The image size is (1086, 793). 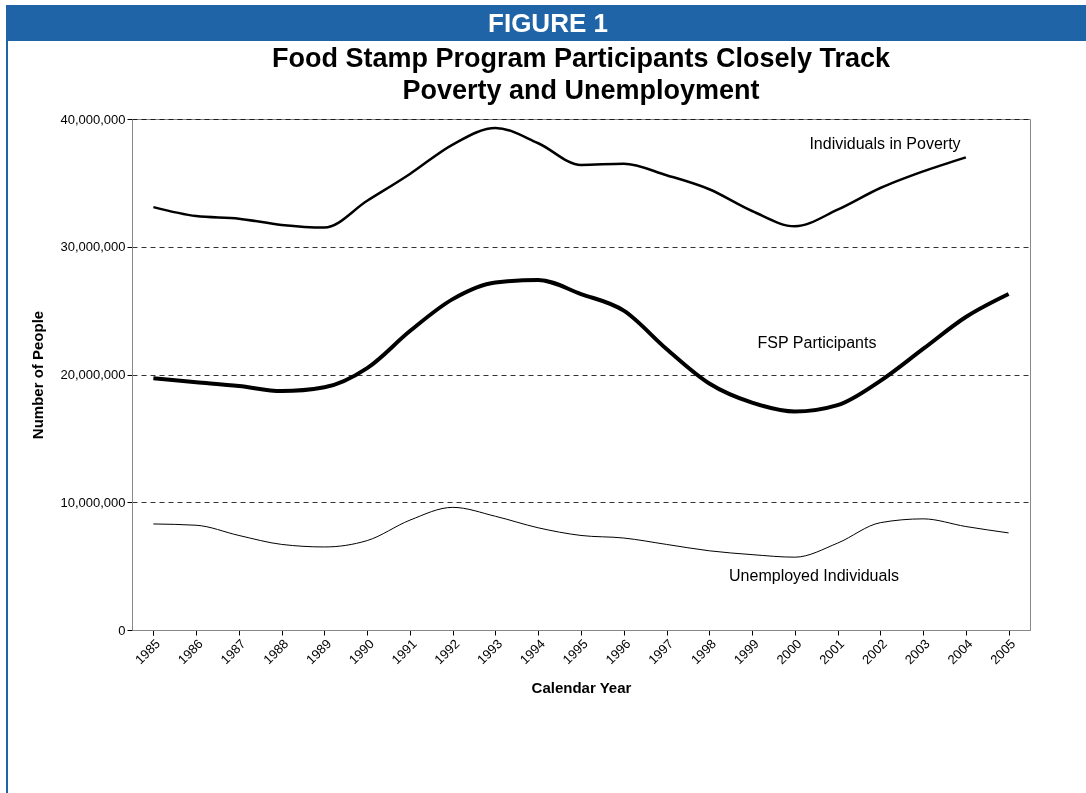 What do you see at coordinates (93, 502) in the screenshot?
I see `y-tick-label: 10,000,000` at bounding box center [93, 502].